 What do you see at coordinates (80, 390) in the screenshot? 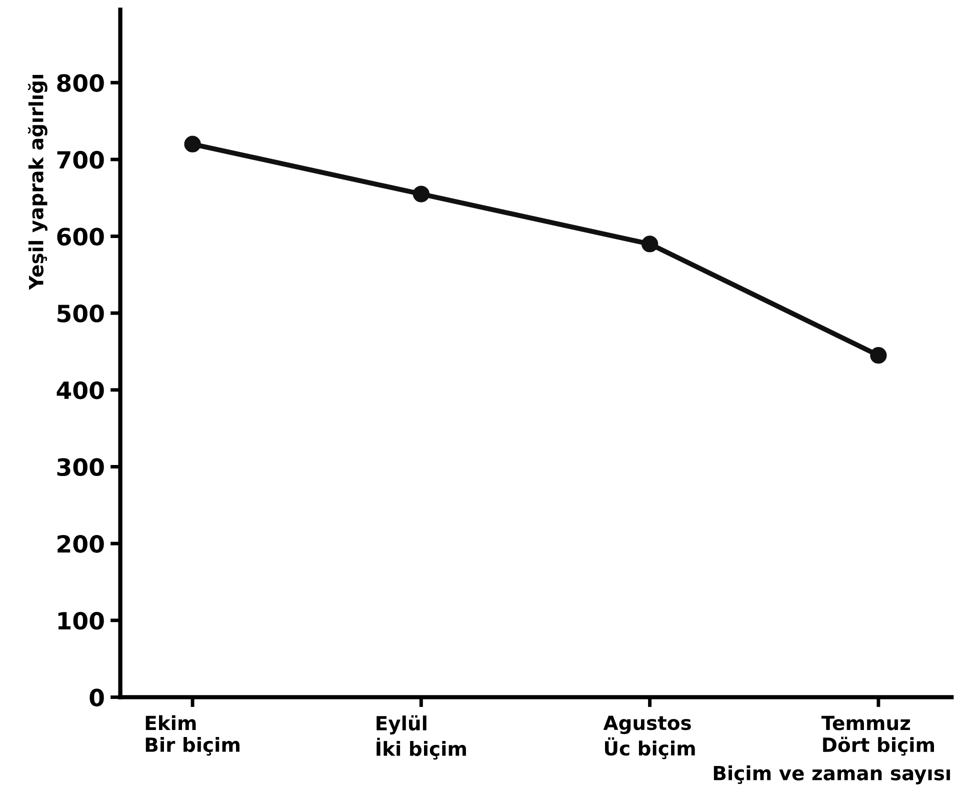
I see `y-tick-label: 400` at bounding box center [80, 390].